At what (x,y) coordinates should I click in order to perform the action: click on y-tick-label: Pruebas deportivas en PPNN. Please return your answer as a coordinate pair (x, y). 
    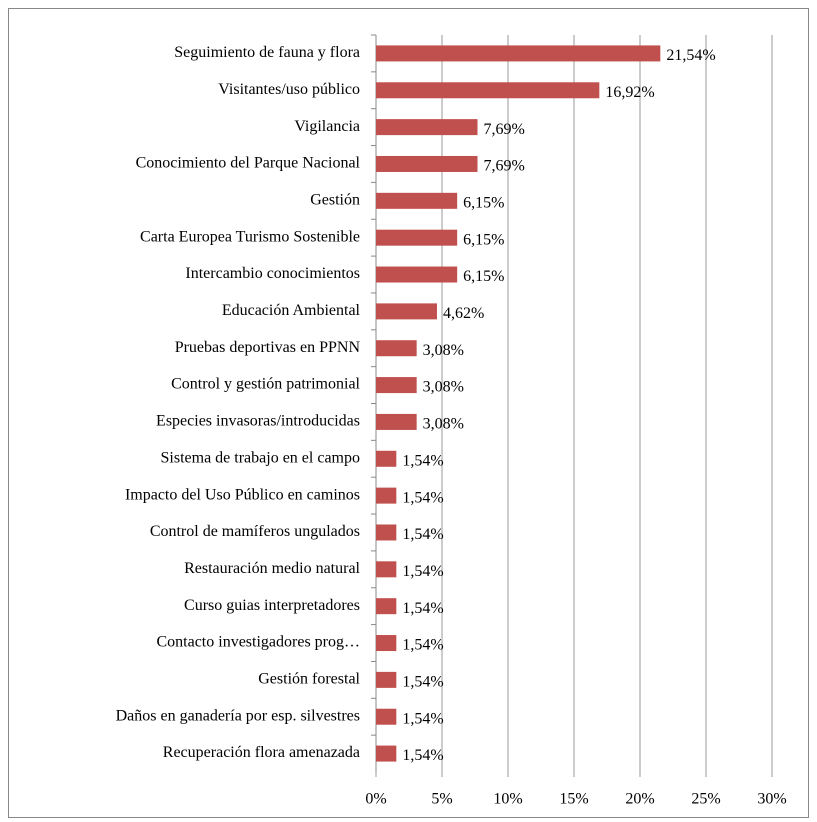
    Looking at the image, I should click on (268, 347).